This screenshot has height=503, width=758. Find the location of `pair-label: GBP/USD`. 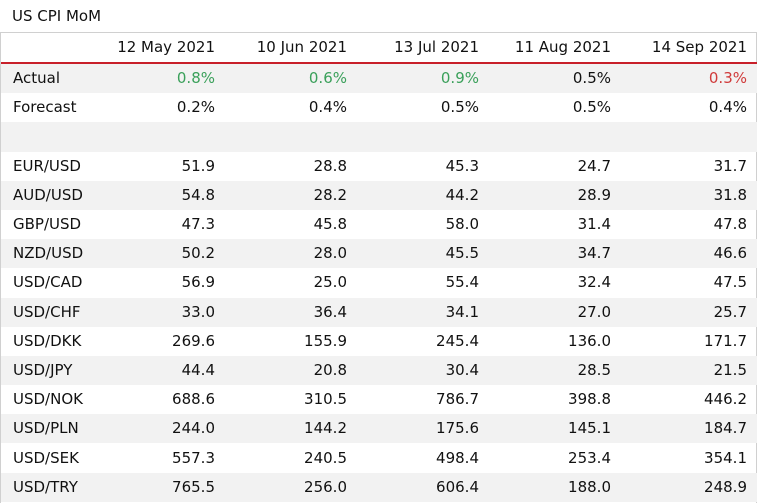

pair-label: GBP/USD is located at coordinates (47, 224).